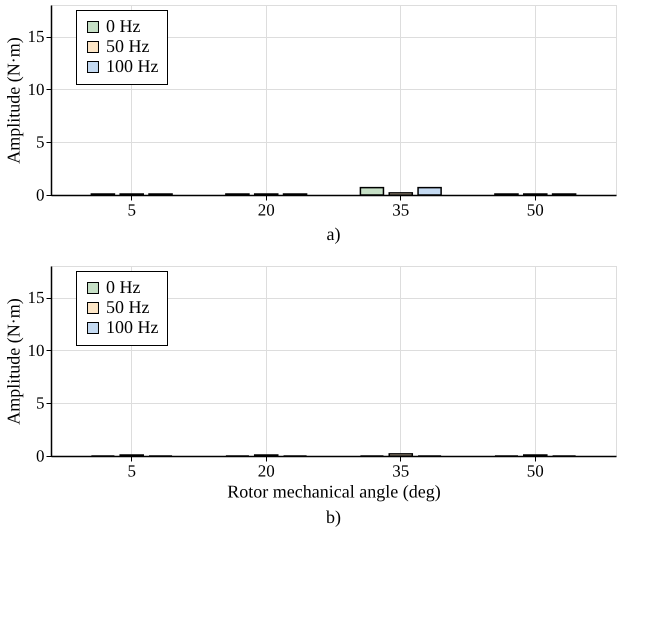  I want to click on x-axis-title: Rotor mechanical angle (deg), so click(334, 492).